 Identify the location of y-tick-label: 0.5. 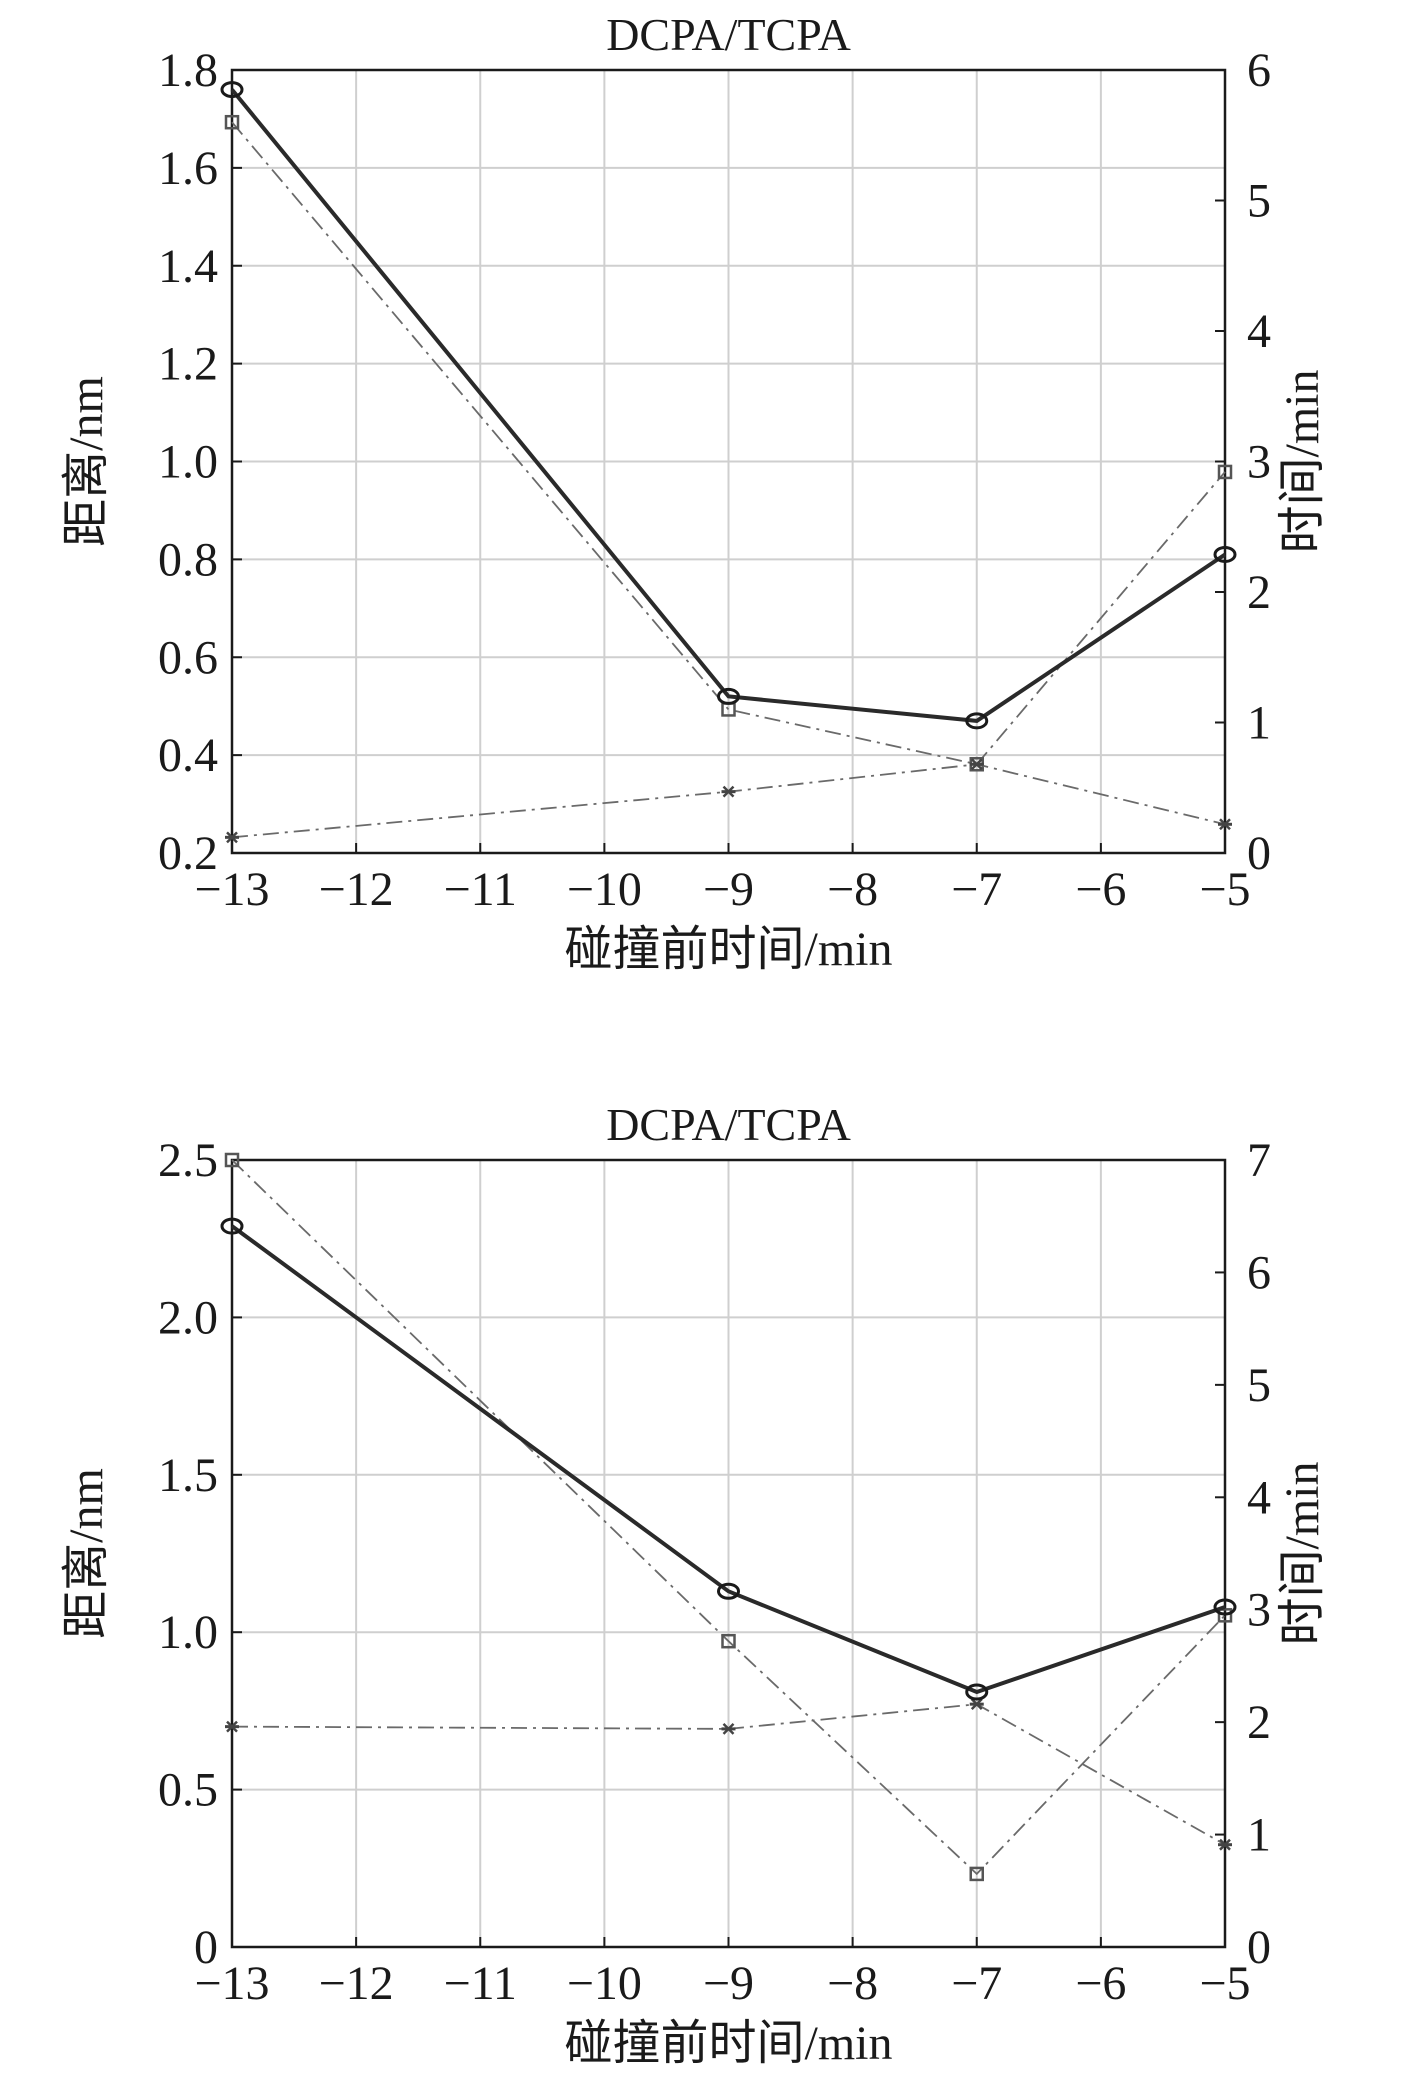
(188, 1790).